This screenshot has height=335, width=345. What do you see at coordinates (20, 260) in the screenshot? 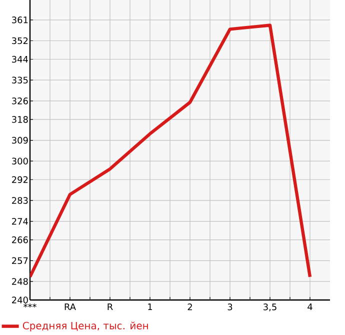
I see `y-tick-label: 257` at bounding box center [20, 260].